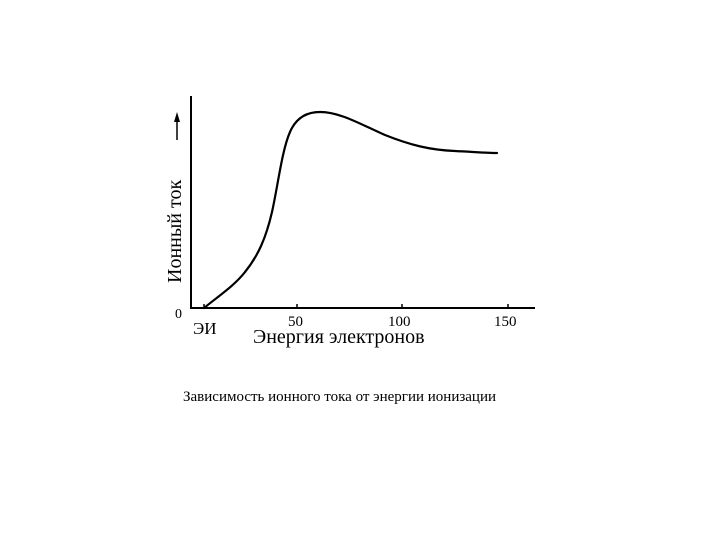  What do you see at coordinates (177, 117) in the screenshot?
I see `arrow-up-icon` at bounding box center [177, 117].